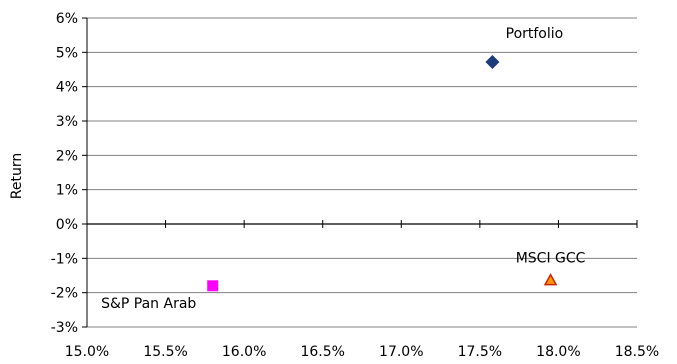  What do you see at coordinates (87, 352) in the screenshot?
I see `x-tick-label: 15.0%` at bounding box center [87, 352].